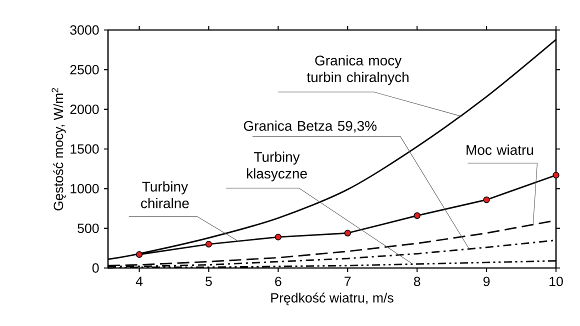  What do you see at coordinates (357, 70) in the screenshot?
I see `annotation: Granica mocy turbin chiralnych` at bounding box center [357, 70].